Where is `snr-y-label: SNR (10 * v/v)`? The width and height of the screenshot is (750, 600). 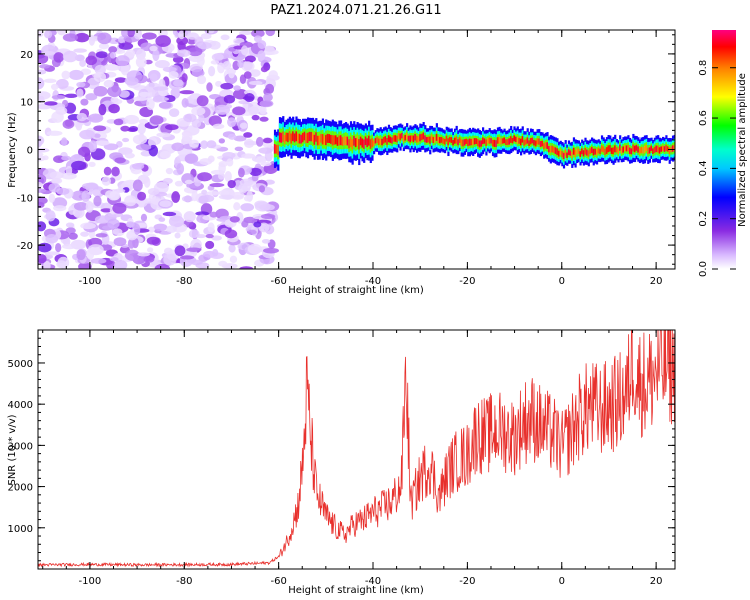
snr-y-label: SNR (10 * v/v) is located at coordinates (12, 449).